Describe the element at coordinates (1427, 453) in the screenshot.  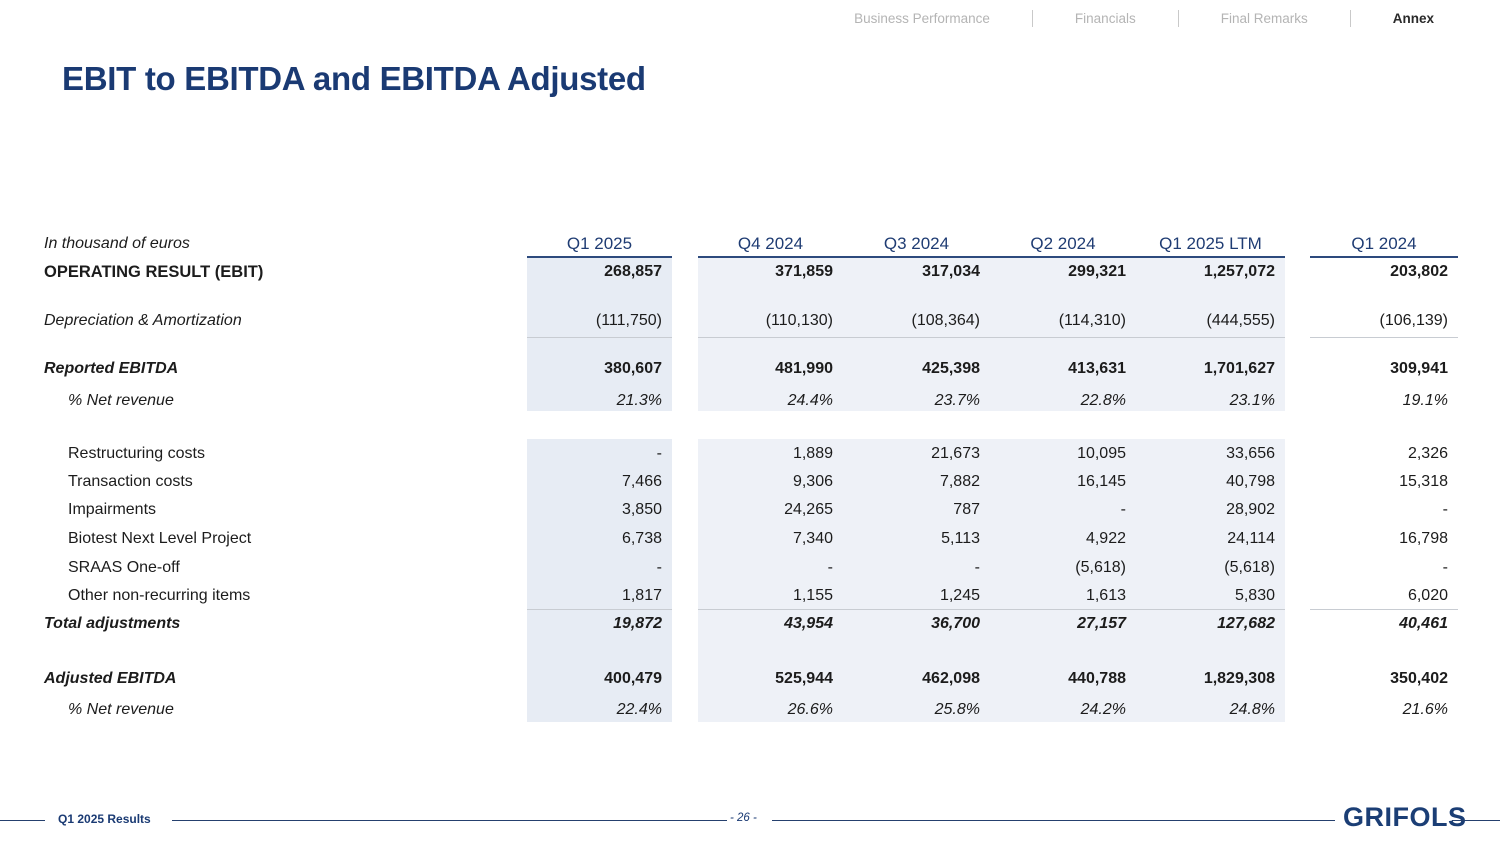
I see `table-cell: 2,326` at that location.